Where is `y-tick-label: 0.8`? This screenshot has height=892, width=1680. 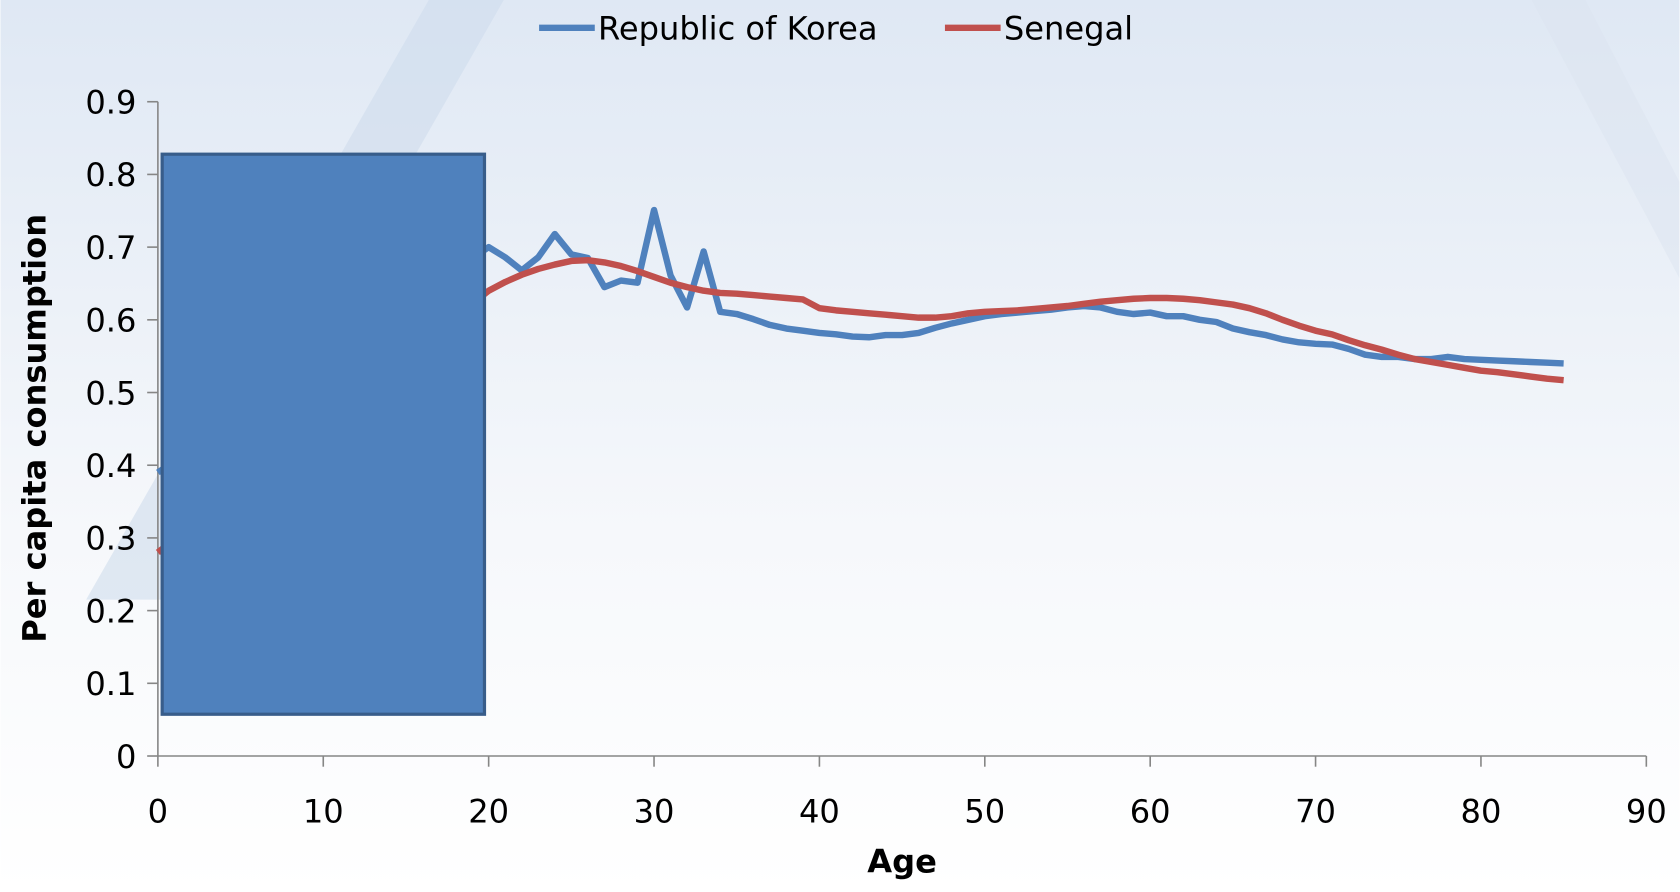
y-tick-label: 0.8 is located at coordinates (110, 175).